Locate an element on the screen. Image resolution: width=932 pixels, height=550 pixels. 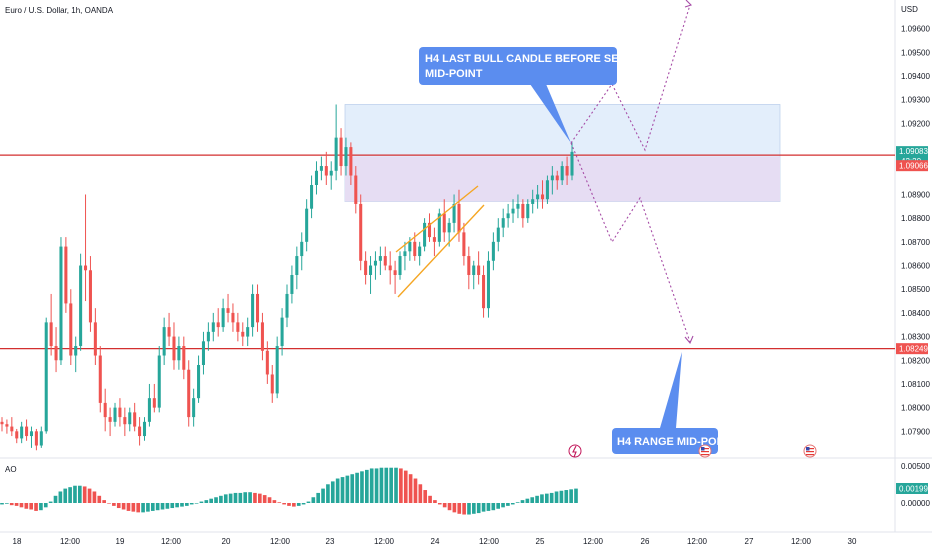
wedge-upper-line is located at coordinates (437, 219).